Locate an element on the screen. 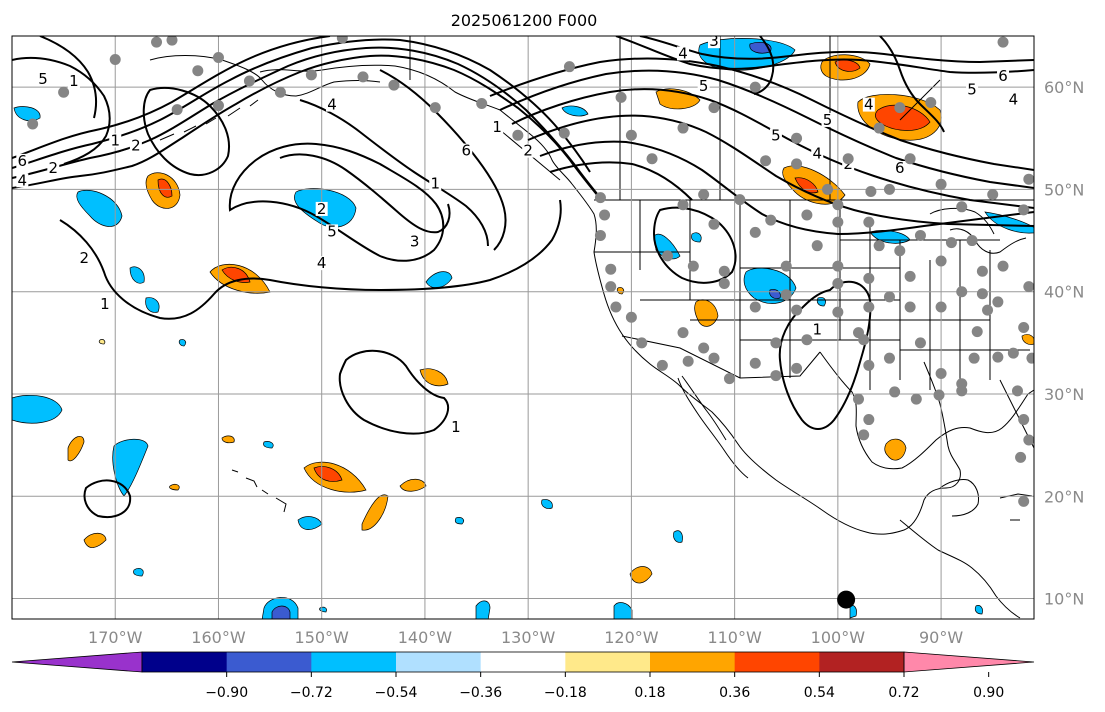 Image resolution: width=1105 pixels, height=712 pixels. latitude-tick-label: 50°N is located at coordinates (1064, 189).